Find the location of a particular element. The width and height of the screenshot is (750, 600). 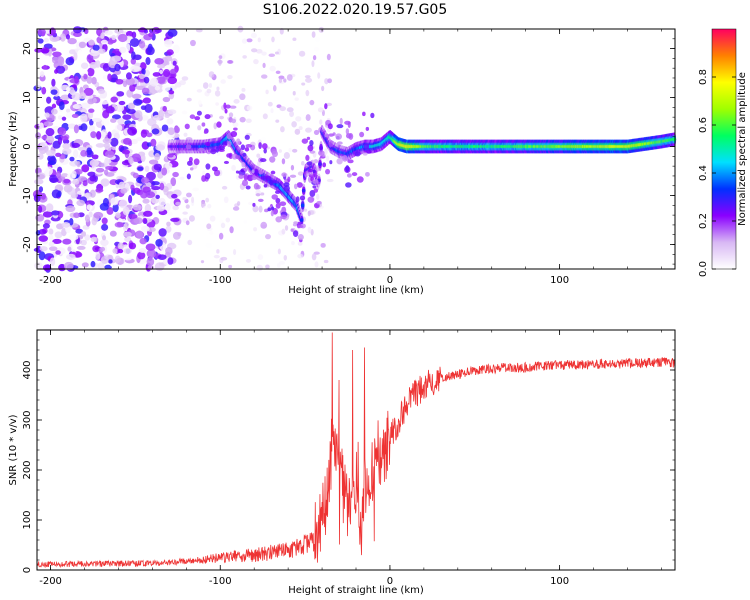

colorbar-tick-label: 0.0 is located at coordinates (703, 269).